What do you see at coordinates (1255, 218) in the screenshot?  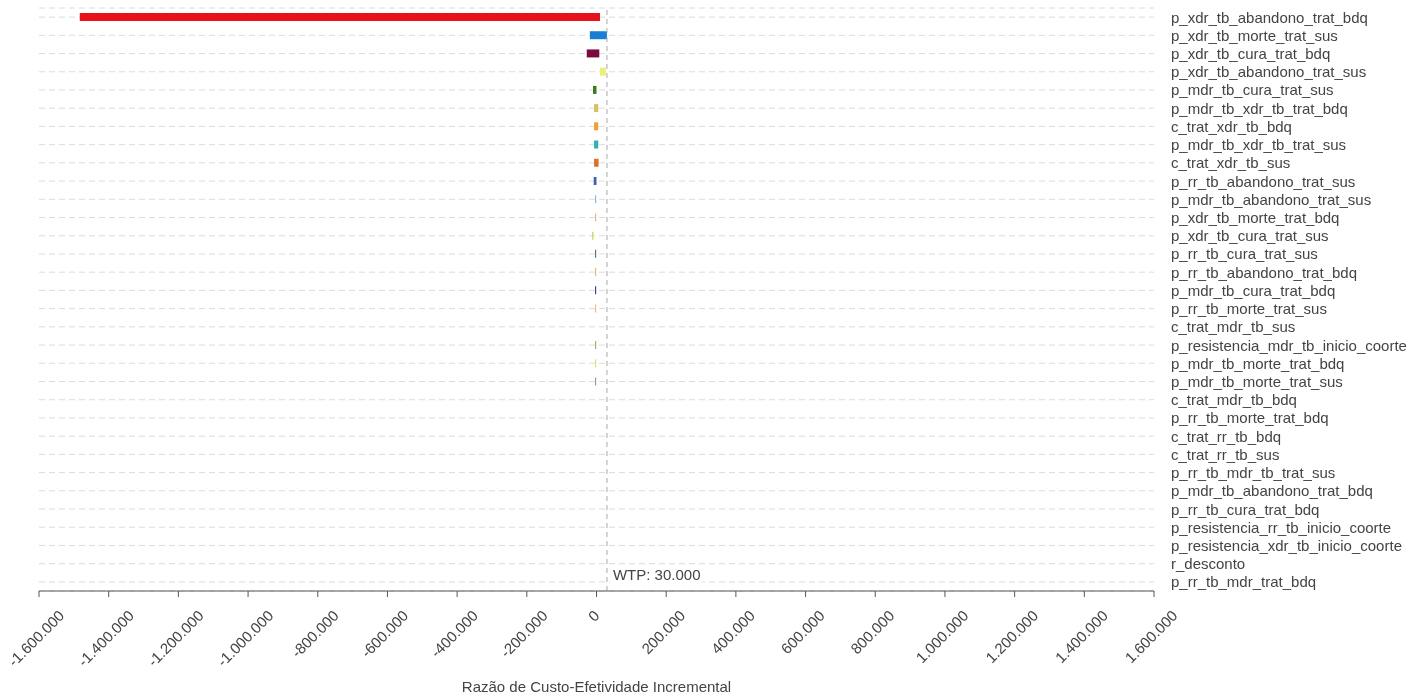 I see `y-tick-label: p_xdr_tb_morte_trat_bdq` at bounding box center [1255, 218].